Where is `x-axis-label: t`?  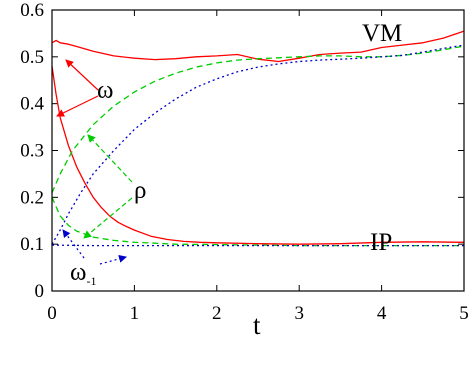 x-axis-label: t is located at coordinates (257, 325).